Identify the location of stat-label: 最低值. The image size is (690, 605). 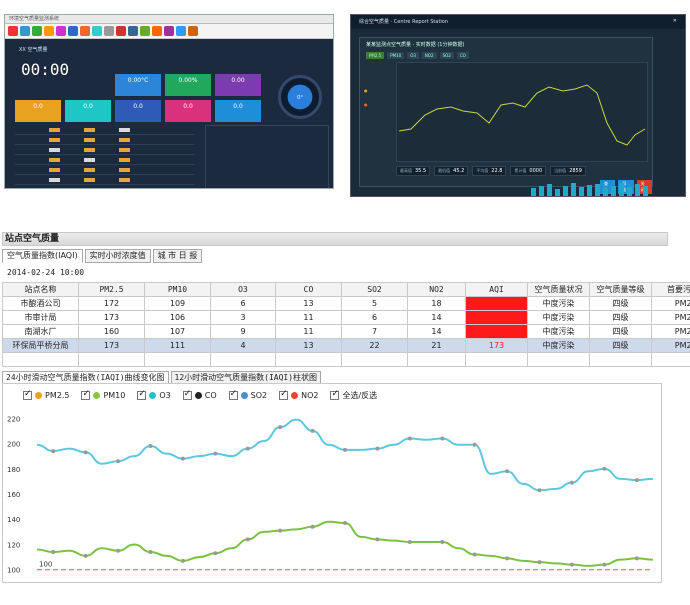
(444, 170).